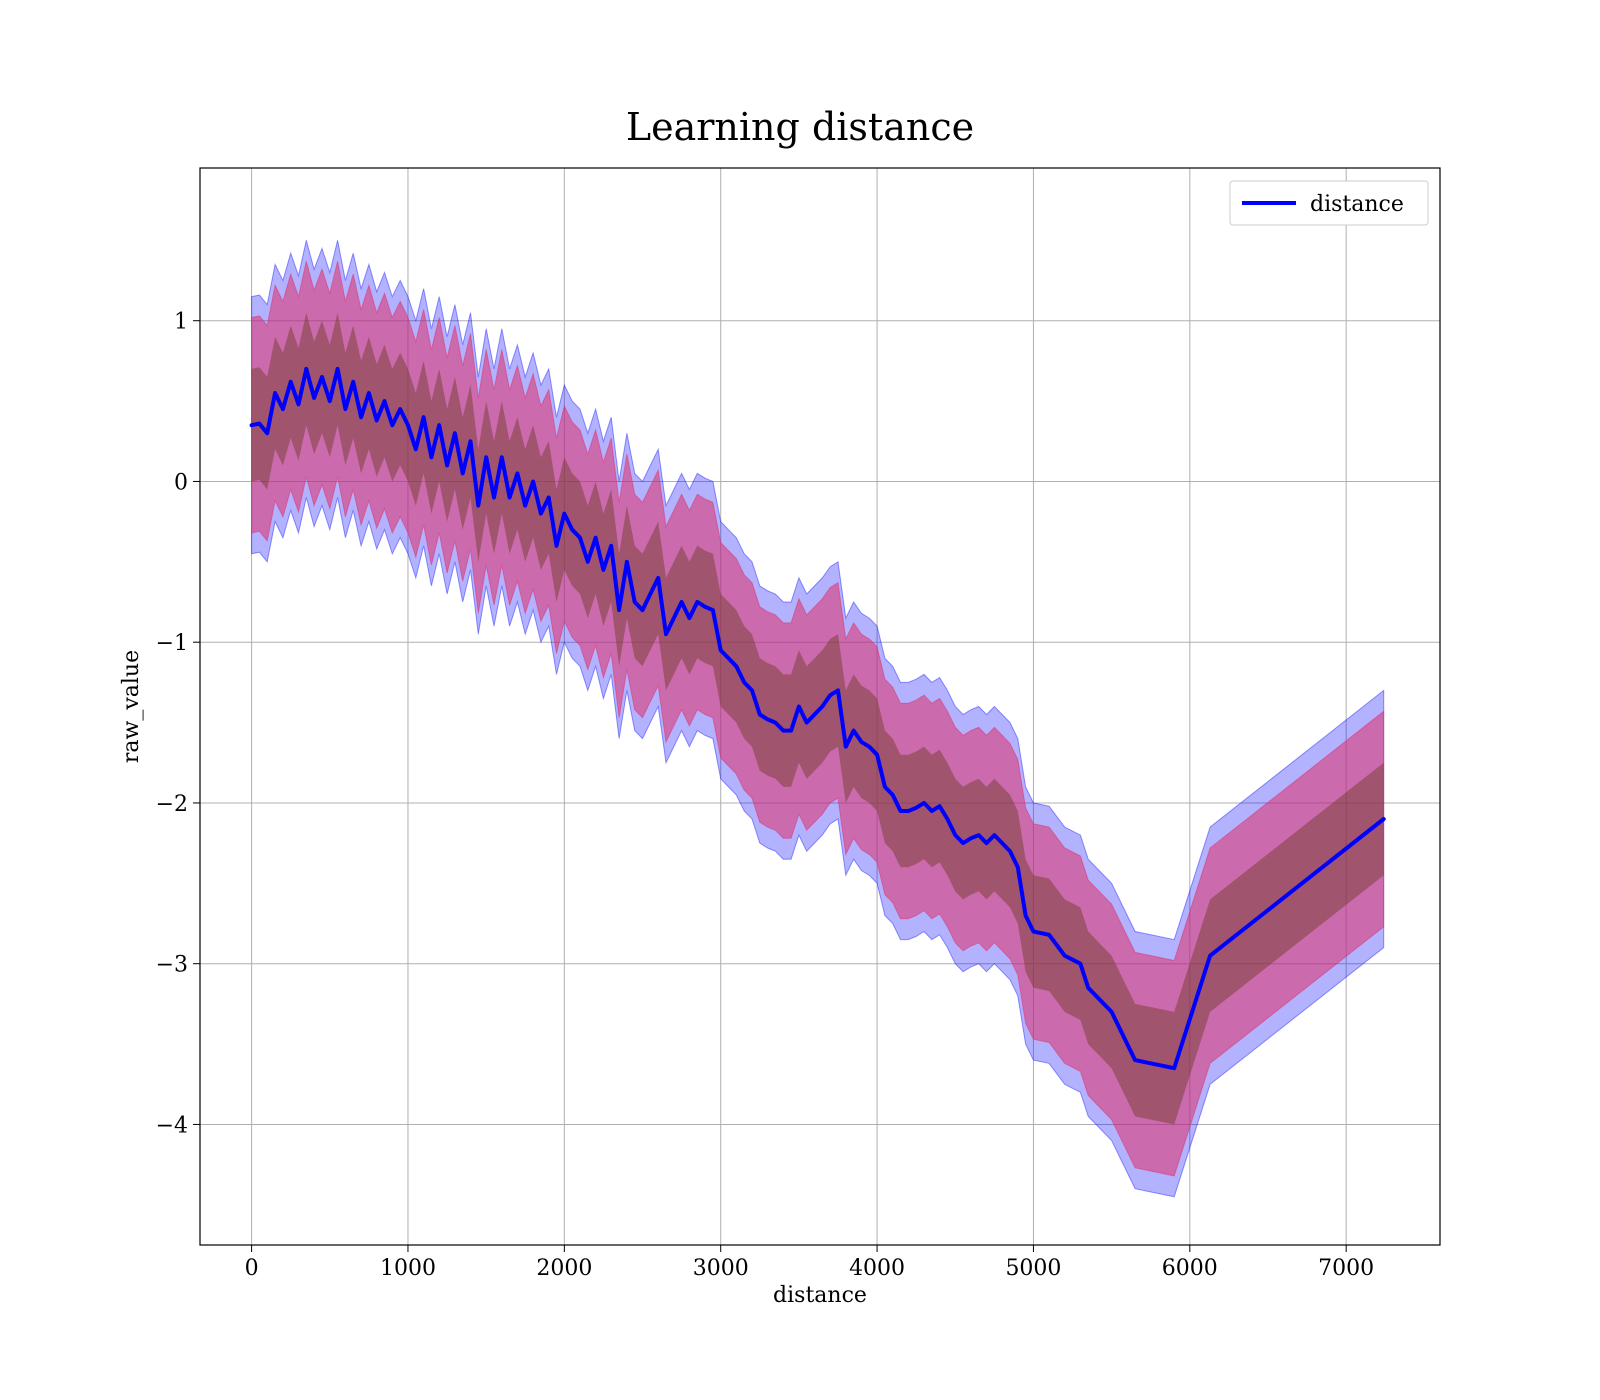 This screenshot has height=1400, width=1600. Describe the element at coordinates (800, 127) in the screenshot. I see `chart-title: Learning distance` at that location.